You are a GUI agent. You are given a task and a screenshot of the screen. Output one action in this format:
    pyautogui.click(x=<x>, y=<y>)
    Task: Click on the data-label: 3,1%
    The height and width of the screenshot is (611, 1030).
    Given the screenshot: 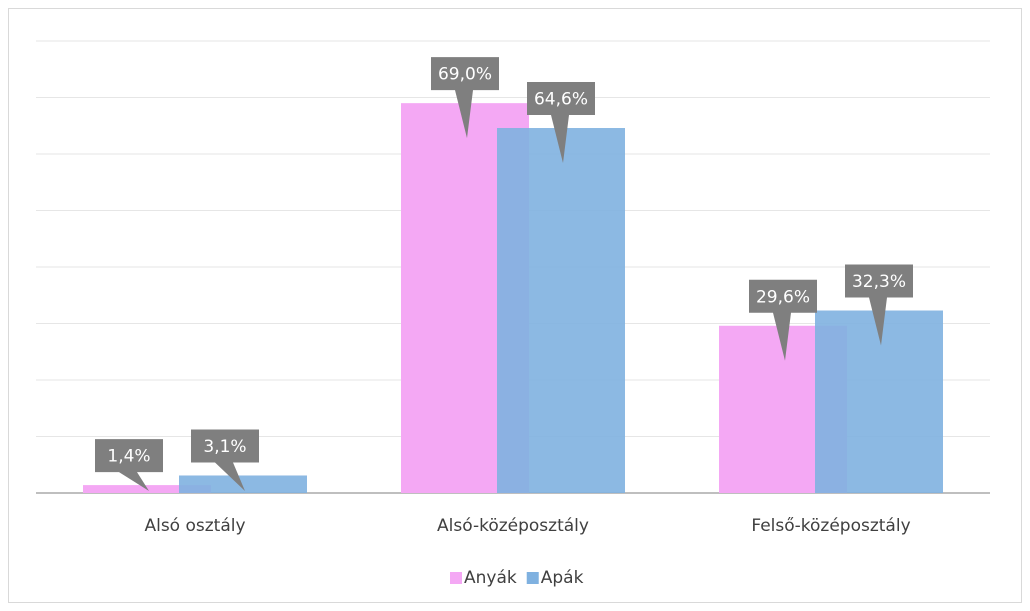 What is the action you would take?
    pyautogui.click(x=225, y=460)
    